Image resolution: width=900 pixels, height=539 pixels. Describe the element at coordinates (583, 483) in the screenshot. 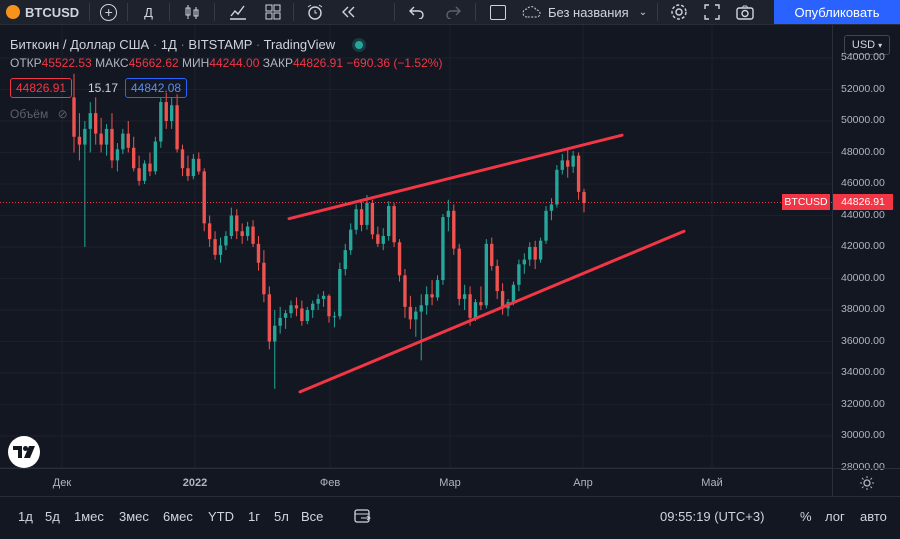

I see `time-tick-label: Апр` at that location.